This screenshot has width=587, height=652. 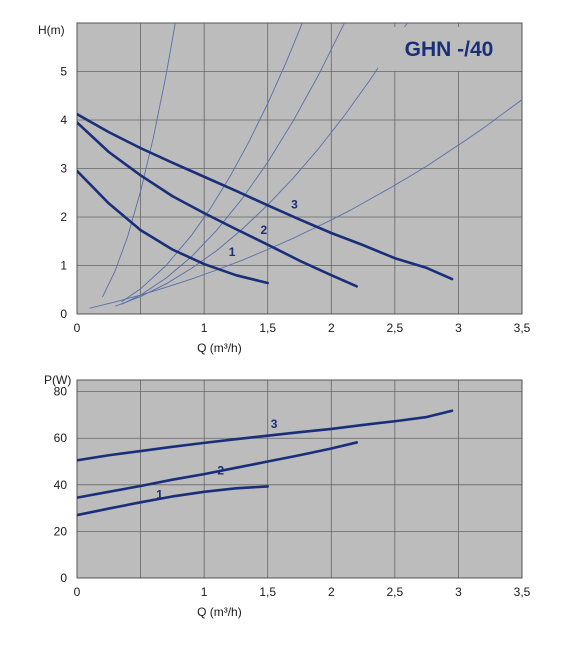 What do you see at coordinates (51, 30) in the screenshot?
I see `y-axis-title: H(m)` at bounding box center [51, 30].